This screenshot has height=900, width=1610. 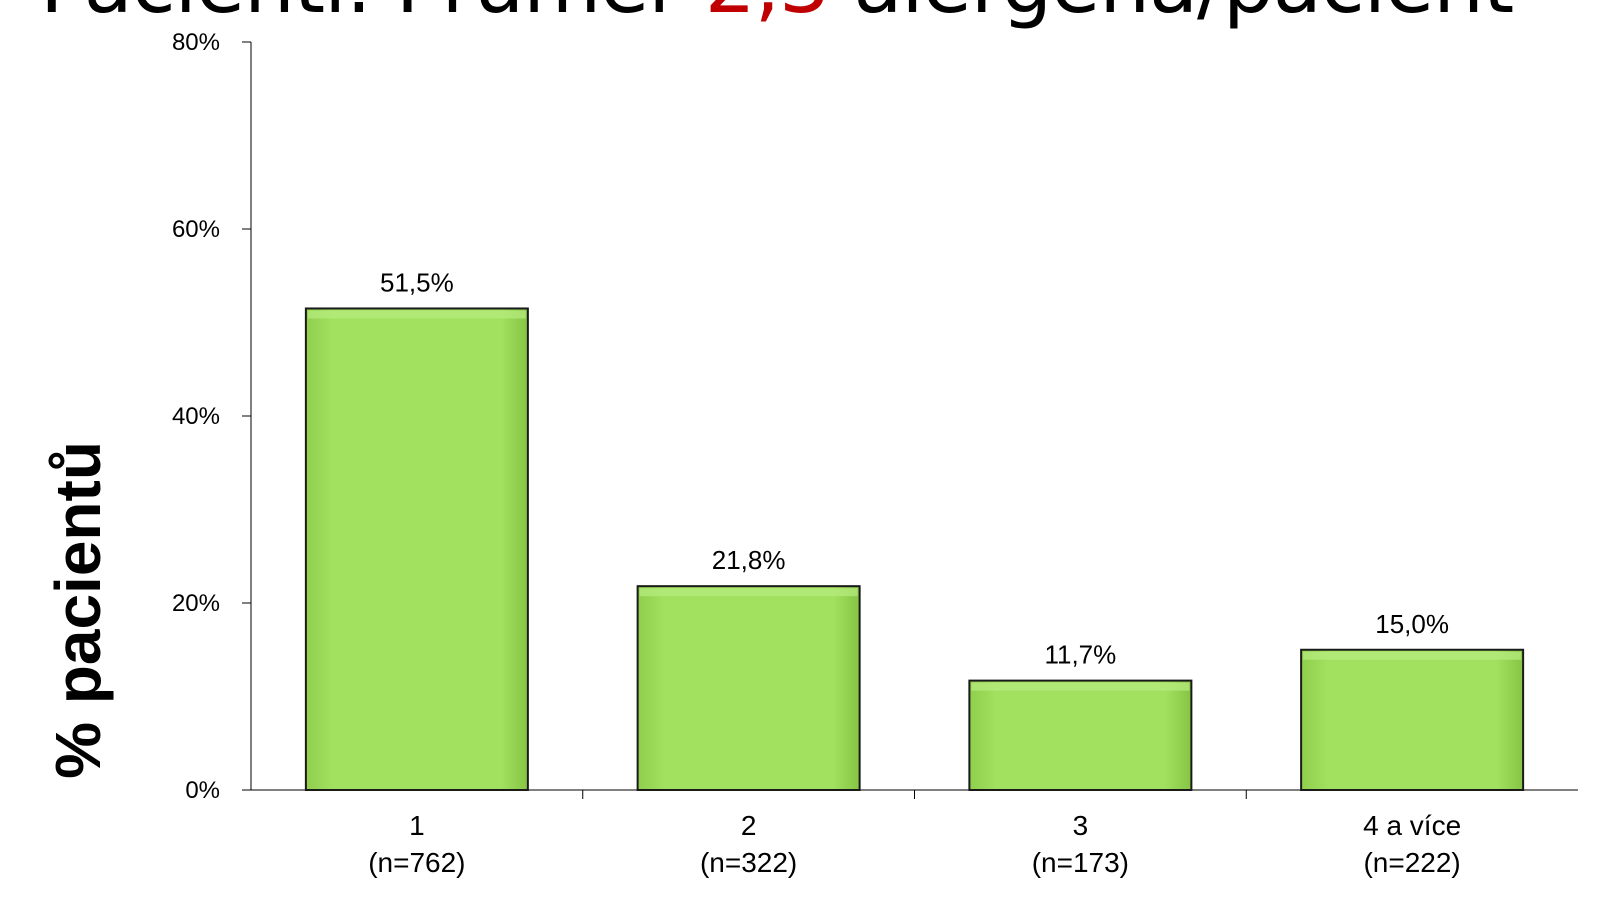 What do you see at coordinates (417, 282) in the screenshot?
I see `data-label: 51,5%` at bounding box center [417, 282].